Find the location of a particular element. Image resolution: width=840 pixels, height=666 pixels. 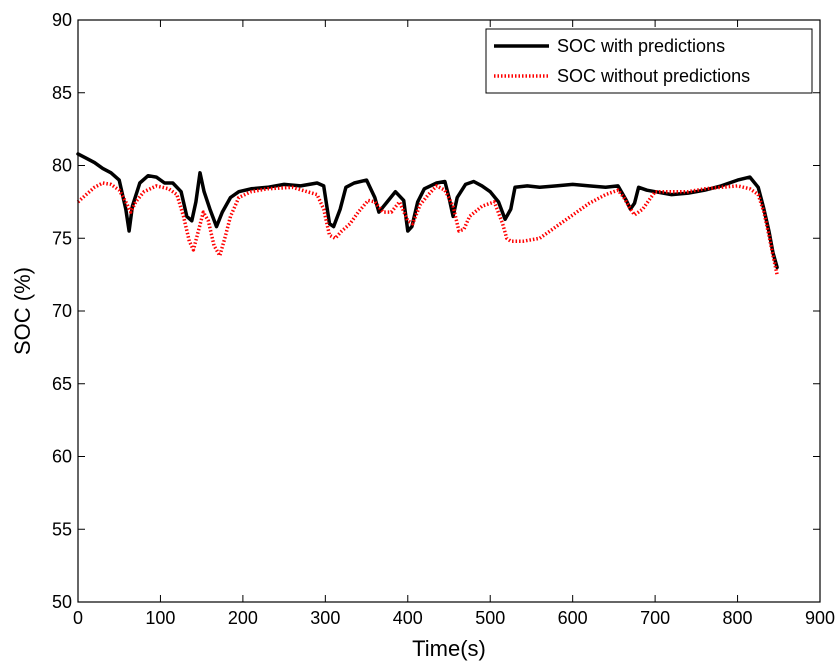

x-tick-label: 200 is located at coordinates (243, 618).